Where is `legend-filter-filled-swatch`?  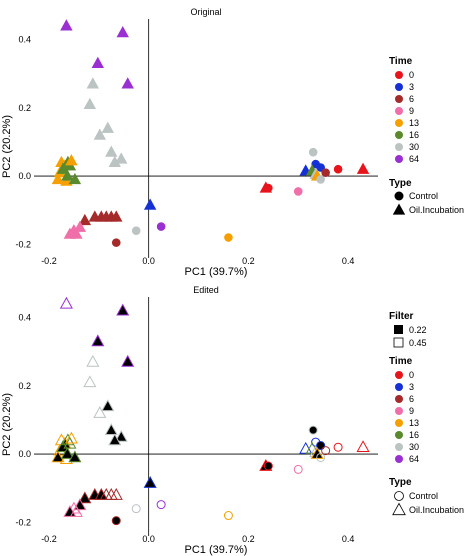 legend-filter-filled-swatch is located at coordinates (398, 329).